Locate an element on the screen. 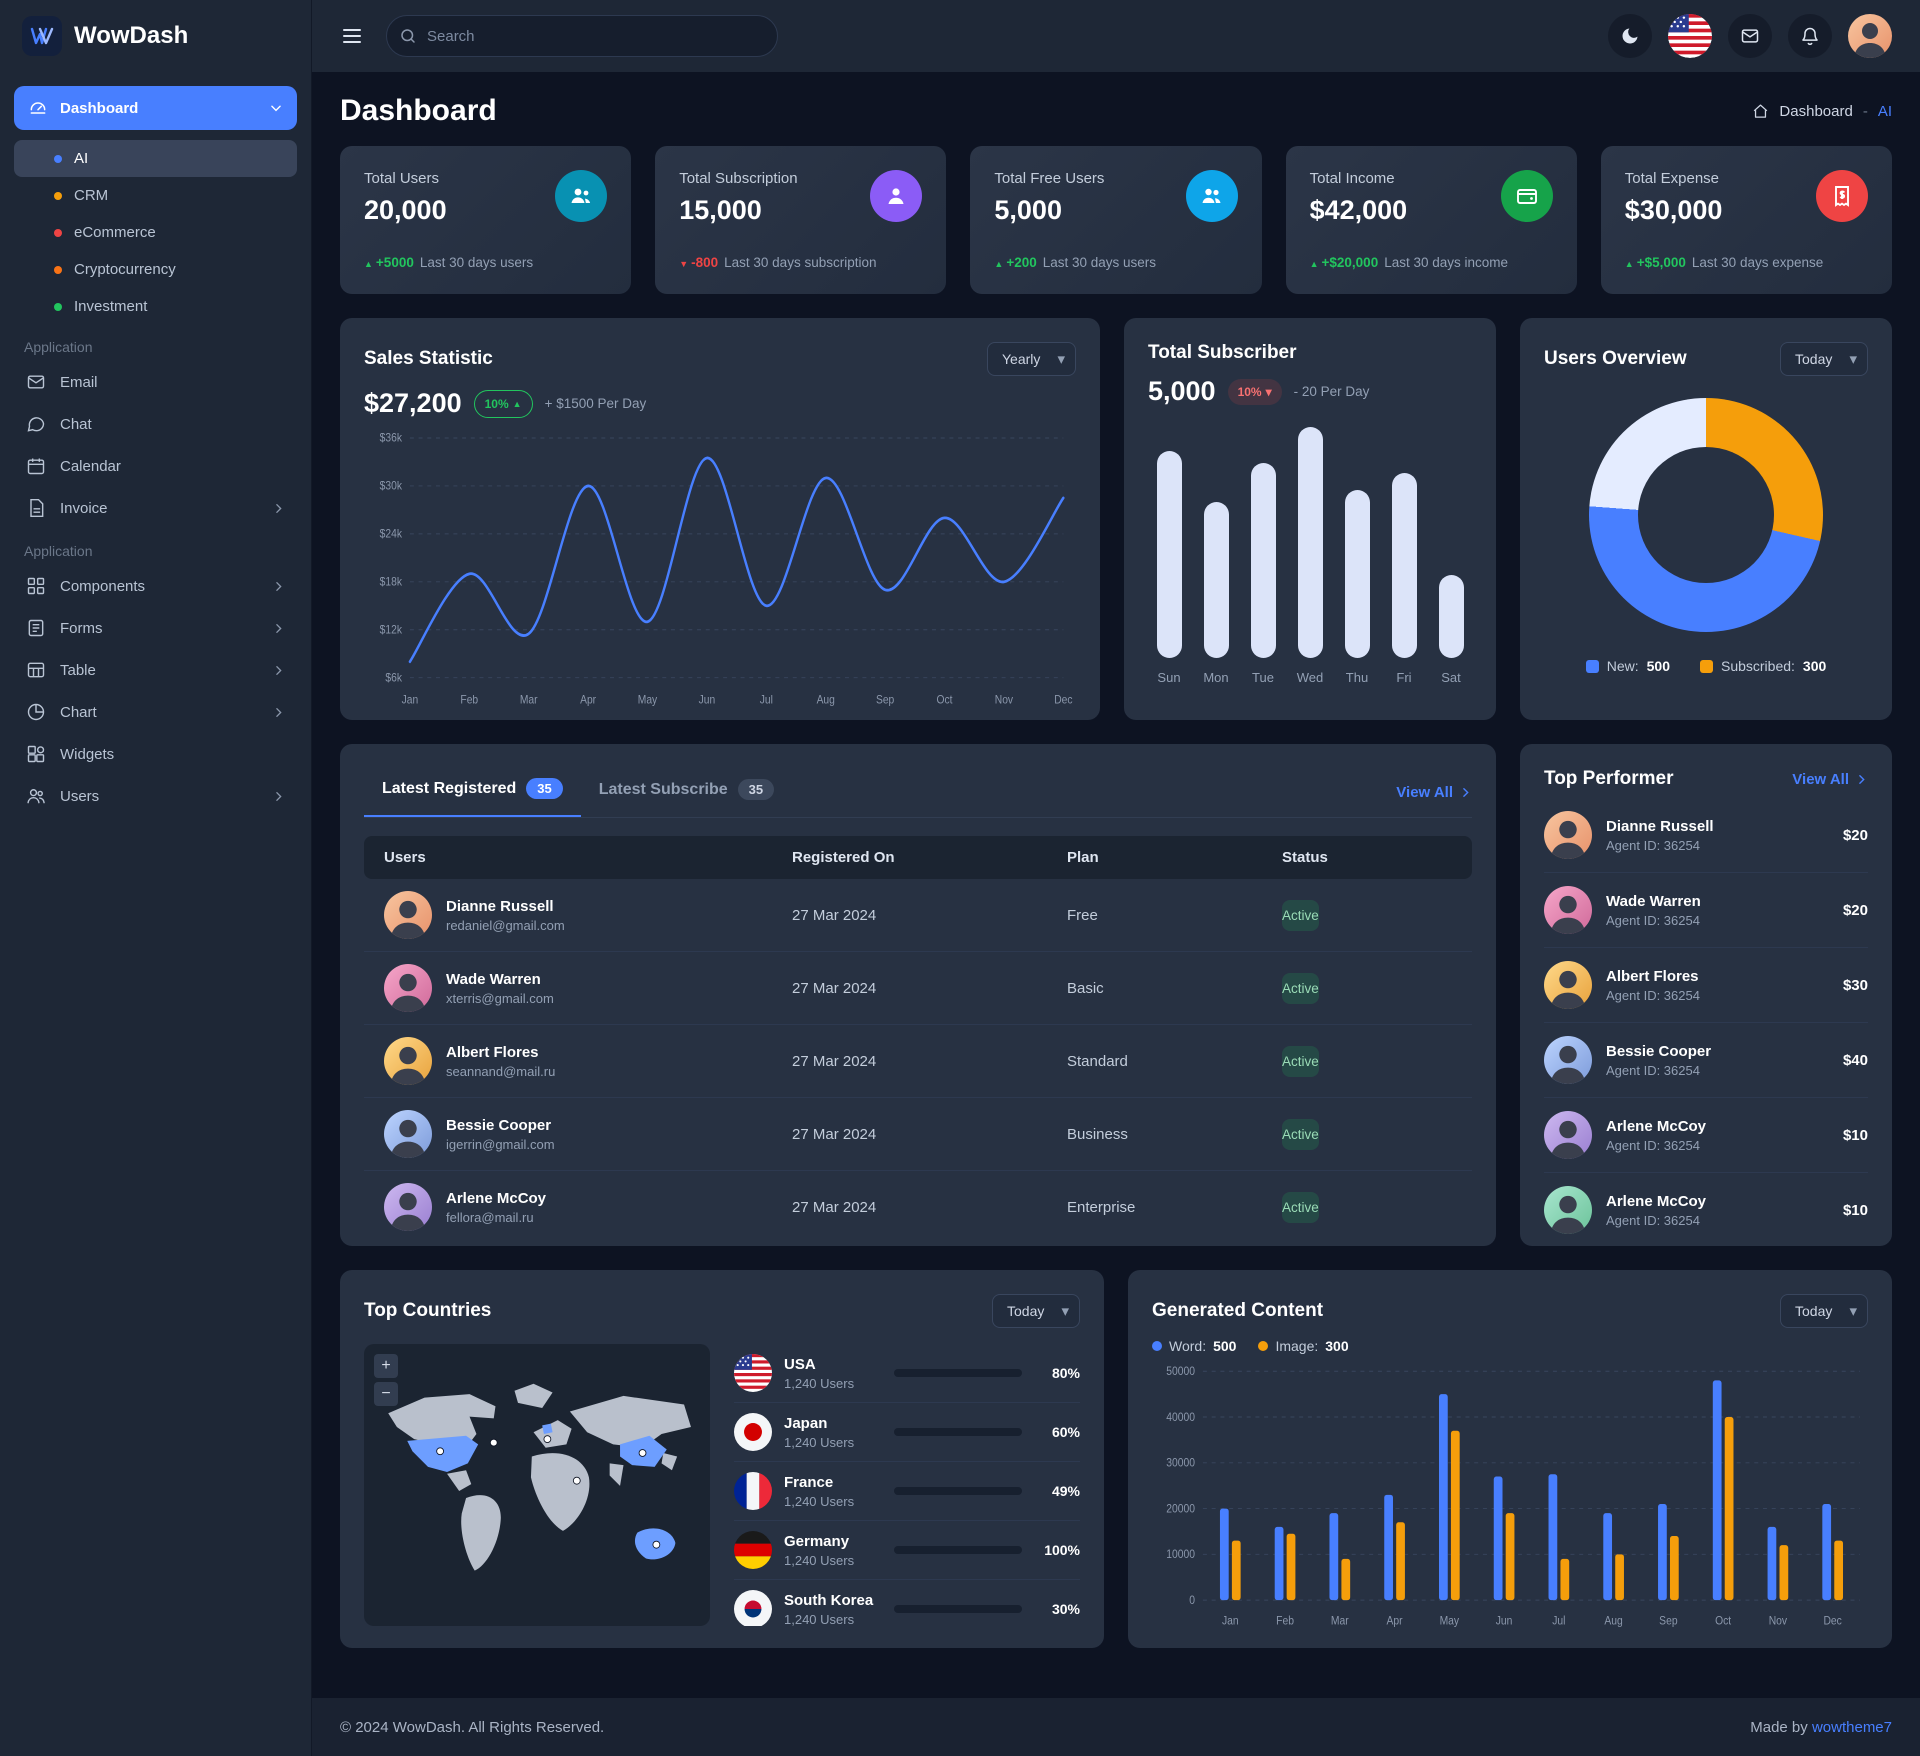 The width and height of the screenshot is (1920, 1756). progress-bar is located at coordinates (958, 1550).